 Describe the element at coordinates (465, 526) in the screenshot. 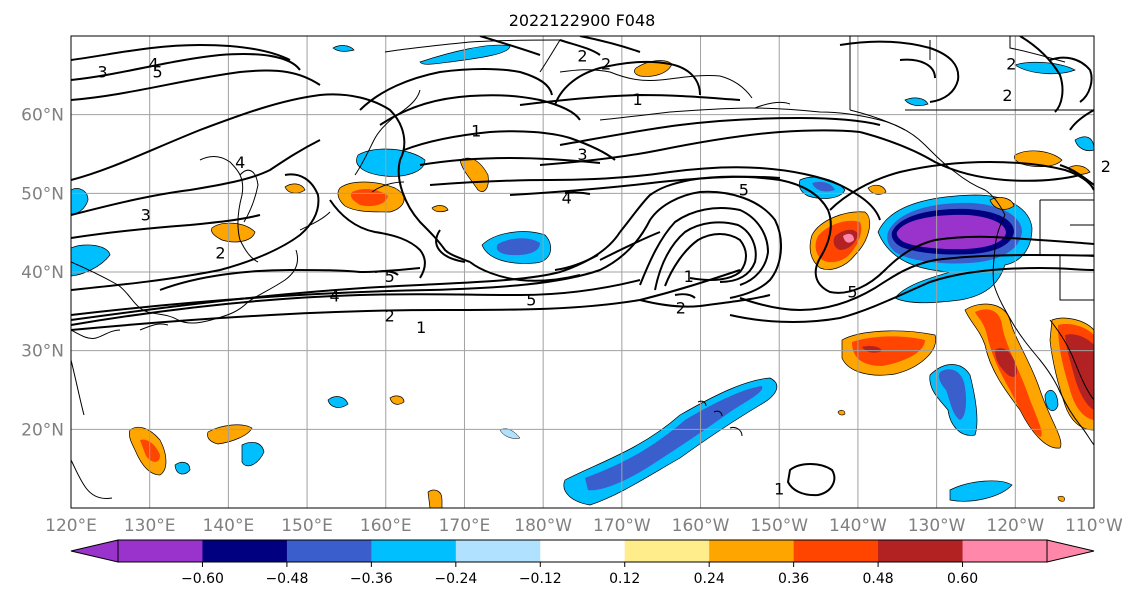

I see `lon-tick-label: 170°E` at that location.